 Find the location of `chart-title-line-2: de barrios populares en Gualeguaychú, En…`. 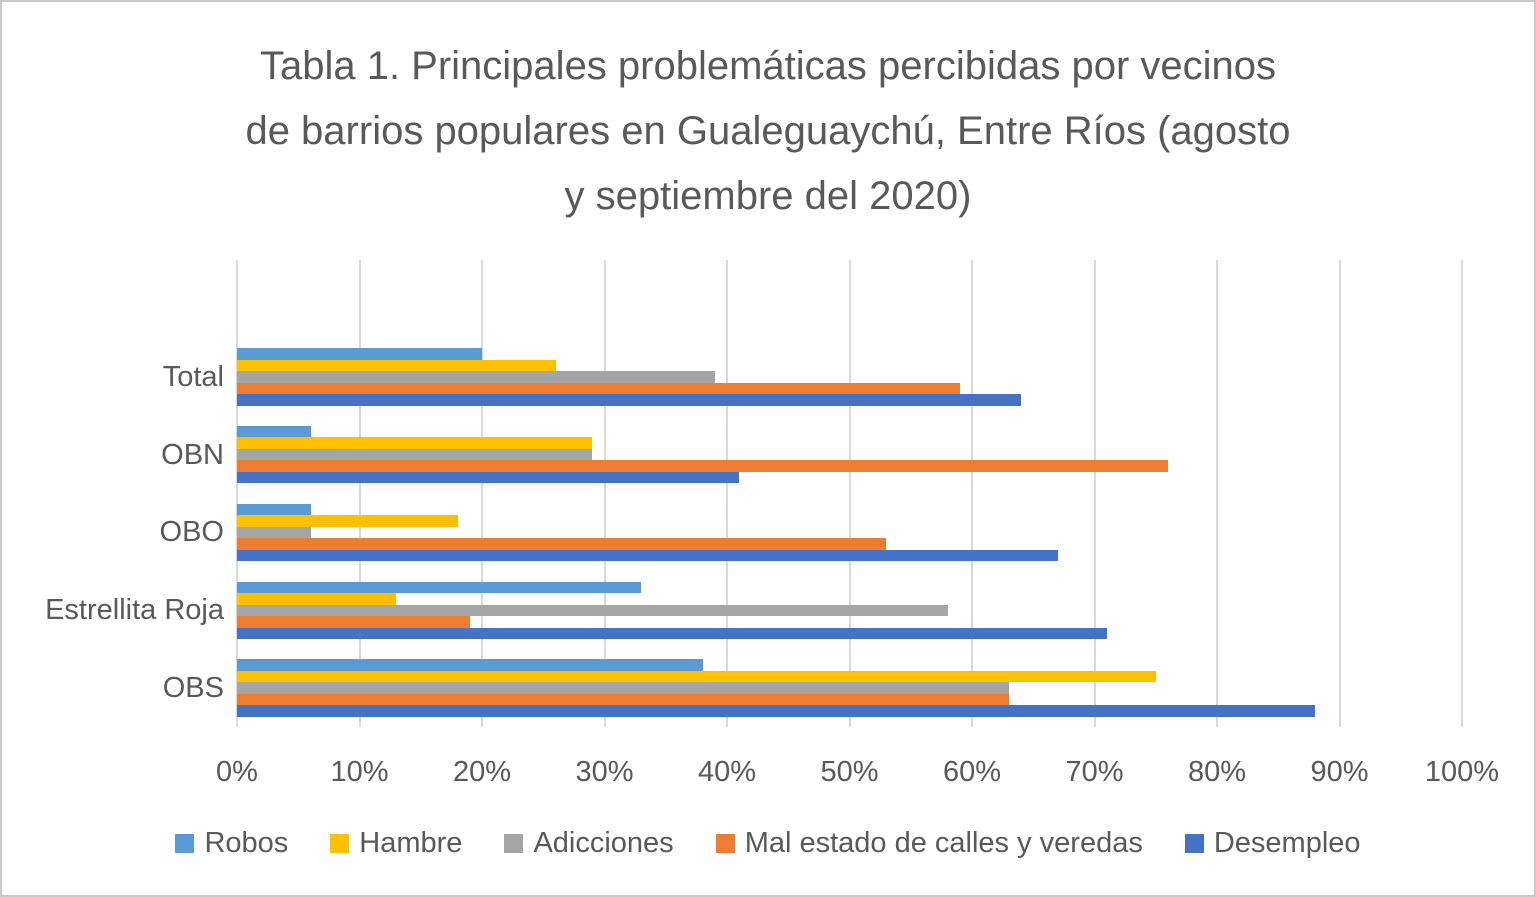

chart-title-line-2: de barrios populares en Gualeguaychú, En… is located at coordinates (768, 131).